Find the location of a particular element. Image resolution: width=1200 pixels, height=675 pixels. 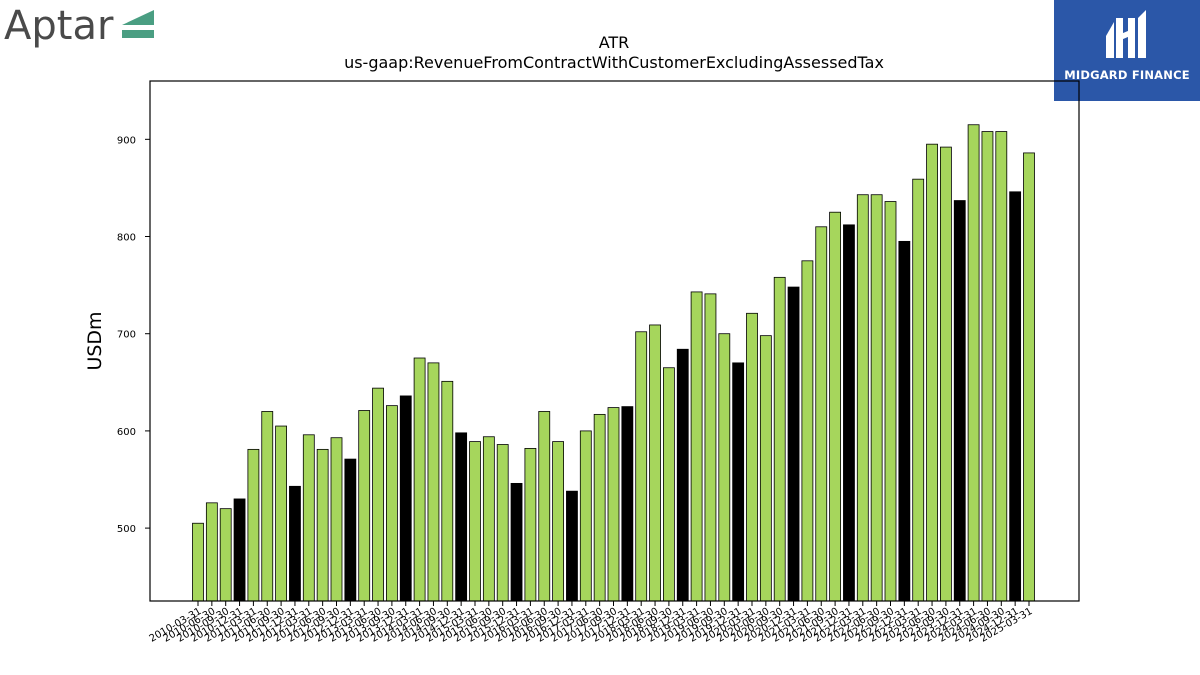

chart-title: ATR is located at coordinates (614, 42).